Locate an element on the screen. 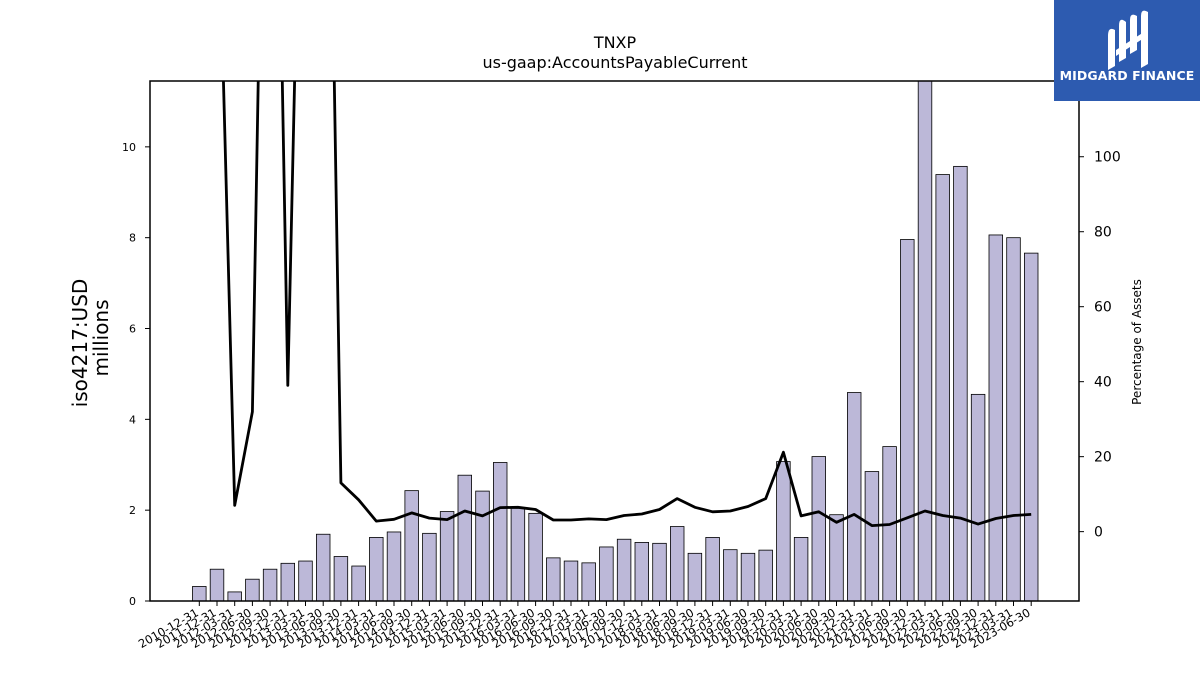 This screenshot has height=675, width=1200. y2-tick-label: 80 is located at coordinates (1103, 233).